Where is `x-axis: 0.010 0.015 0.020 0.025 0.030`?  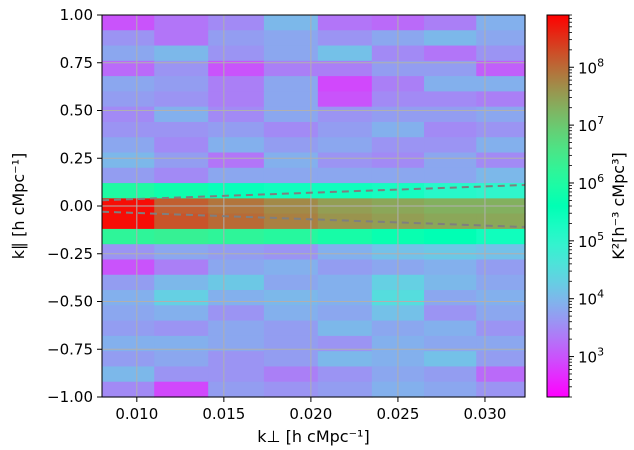
x-axis: 0.010 0.015 0.020 0.025 0.030 is located at coordinates (310, 410).